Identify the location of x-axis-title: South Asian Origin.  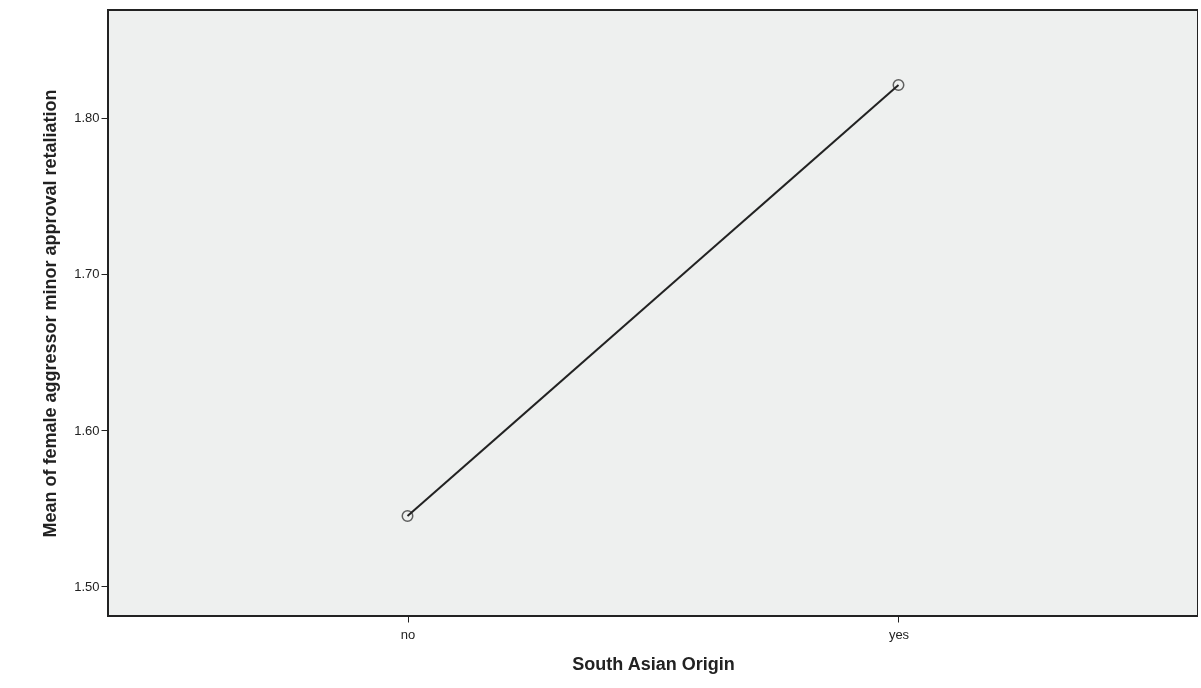
(653, 663).